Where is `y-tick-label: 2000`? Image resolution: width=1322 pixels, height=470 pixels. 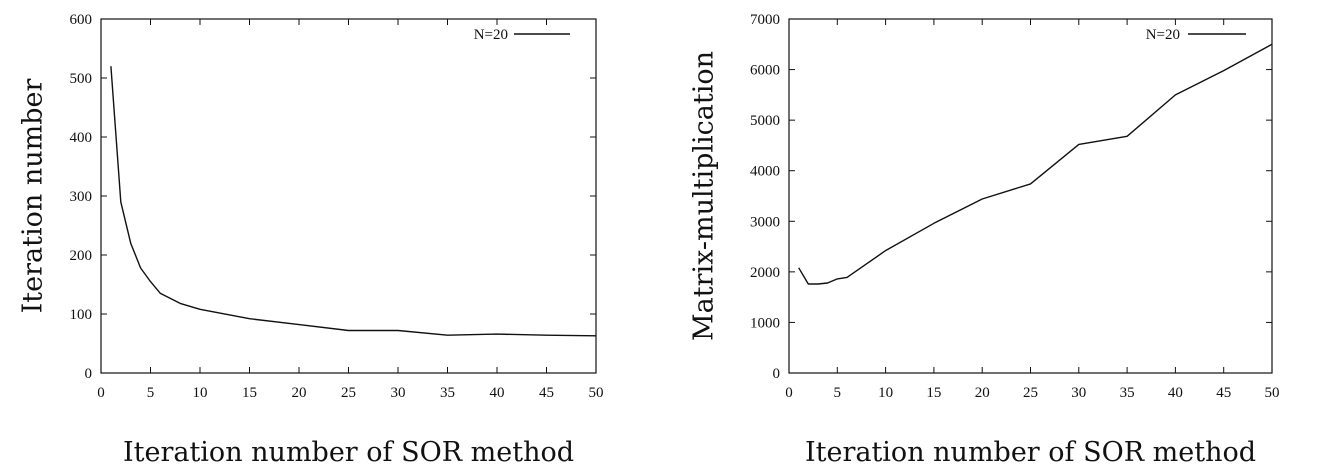 y-tick-label: 2000 is located at coordinates (765, 273).